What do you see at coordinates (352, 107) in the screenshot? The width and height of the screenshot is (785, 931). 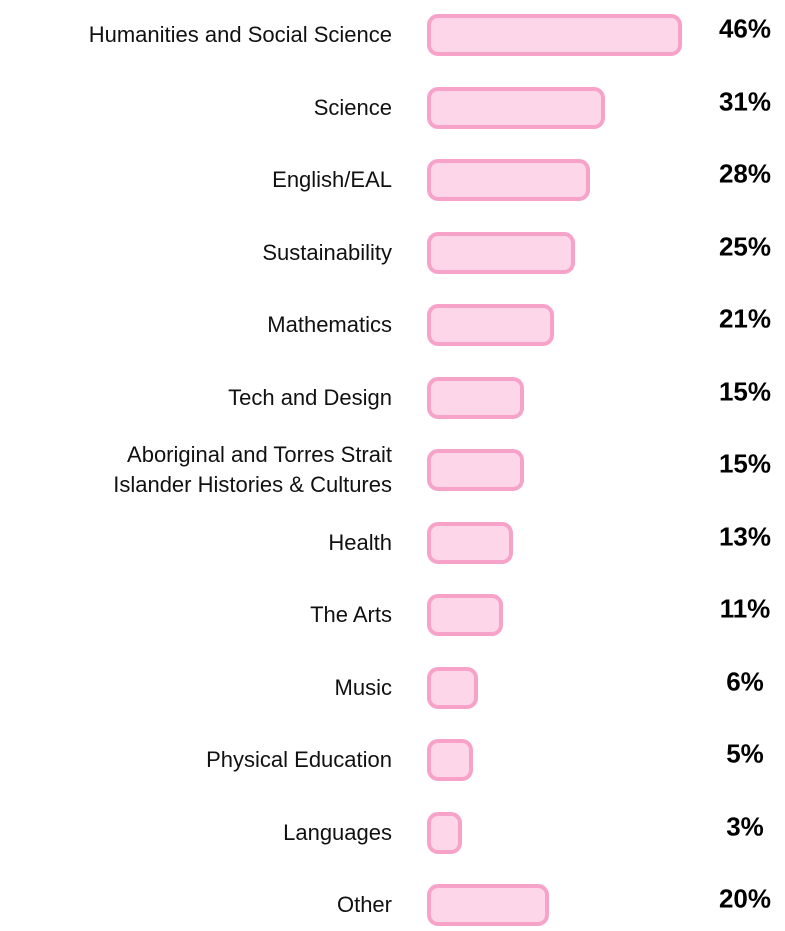 I see `category-label: Science` at bounding box center [352, 107].